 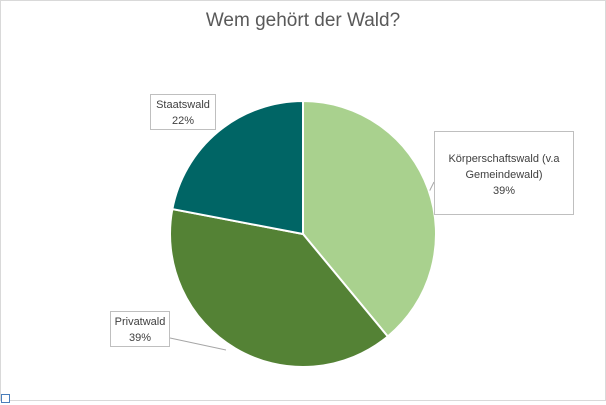 I want to click on callout-privatwald-name: Privatwald, so click(x=140, y=322).